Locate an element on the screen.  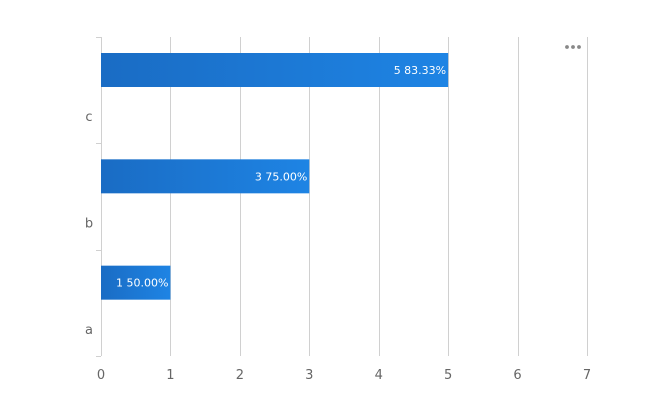
data-label-b: 3 75.00% is located at coordinates (281, 176).